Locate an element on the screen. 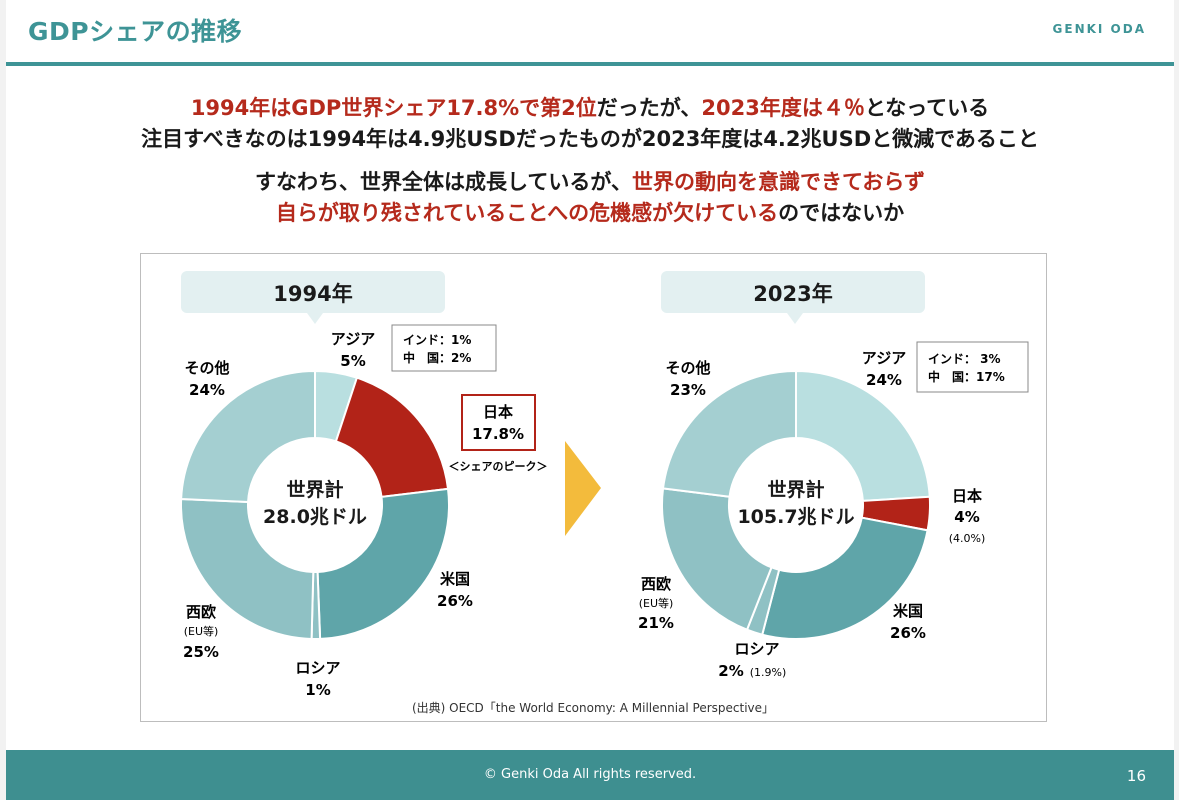 The image size is (1179, 800). headline-line-4-red: 自らが取り残されていることへの危機感が欠けている is located at coordinates (527, 213).